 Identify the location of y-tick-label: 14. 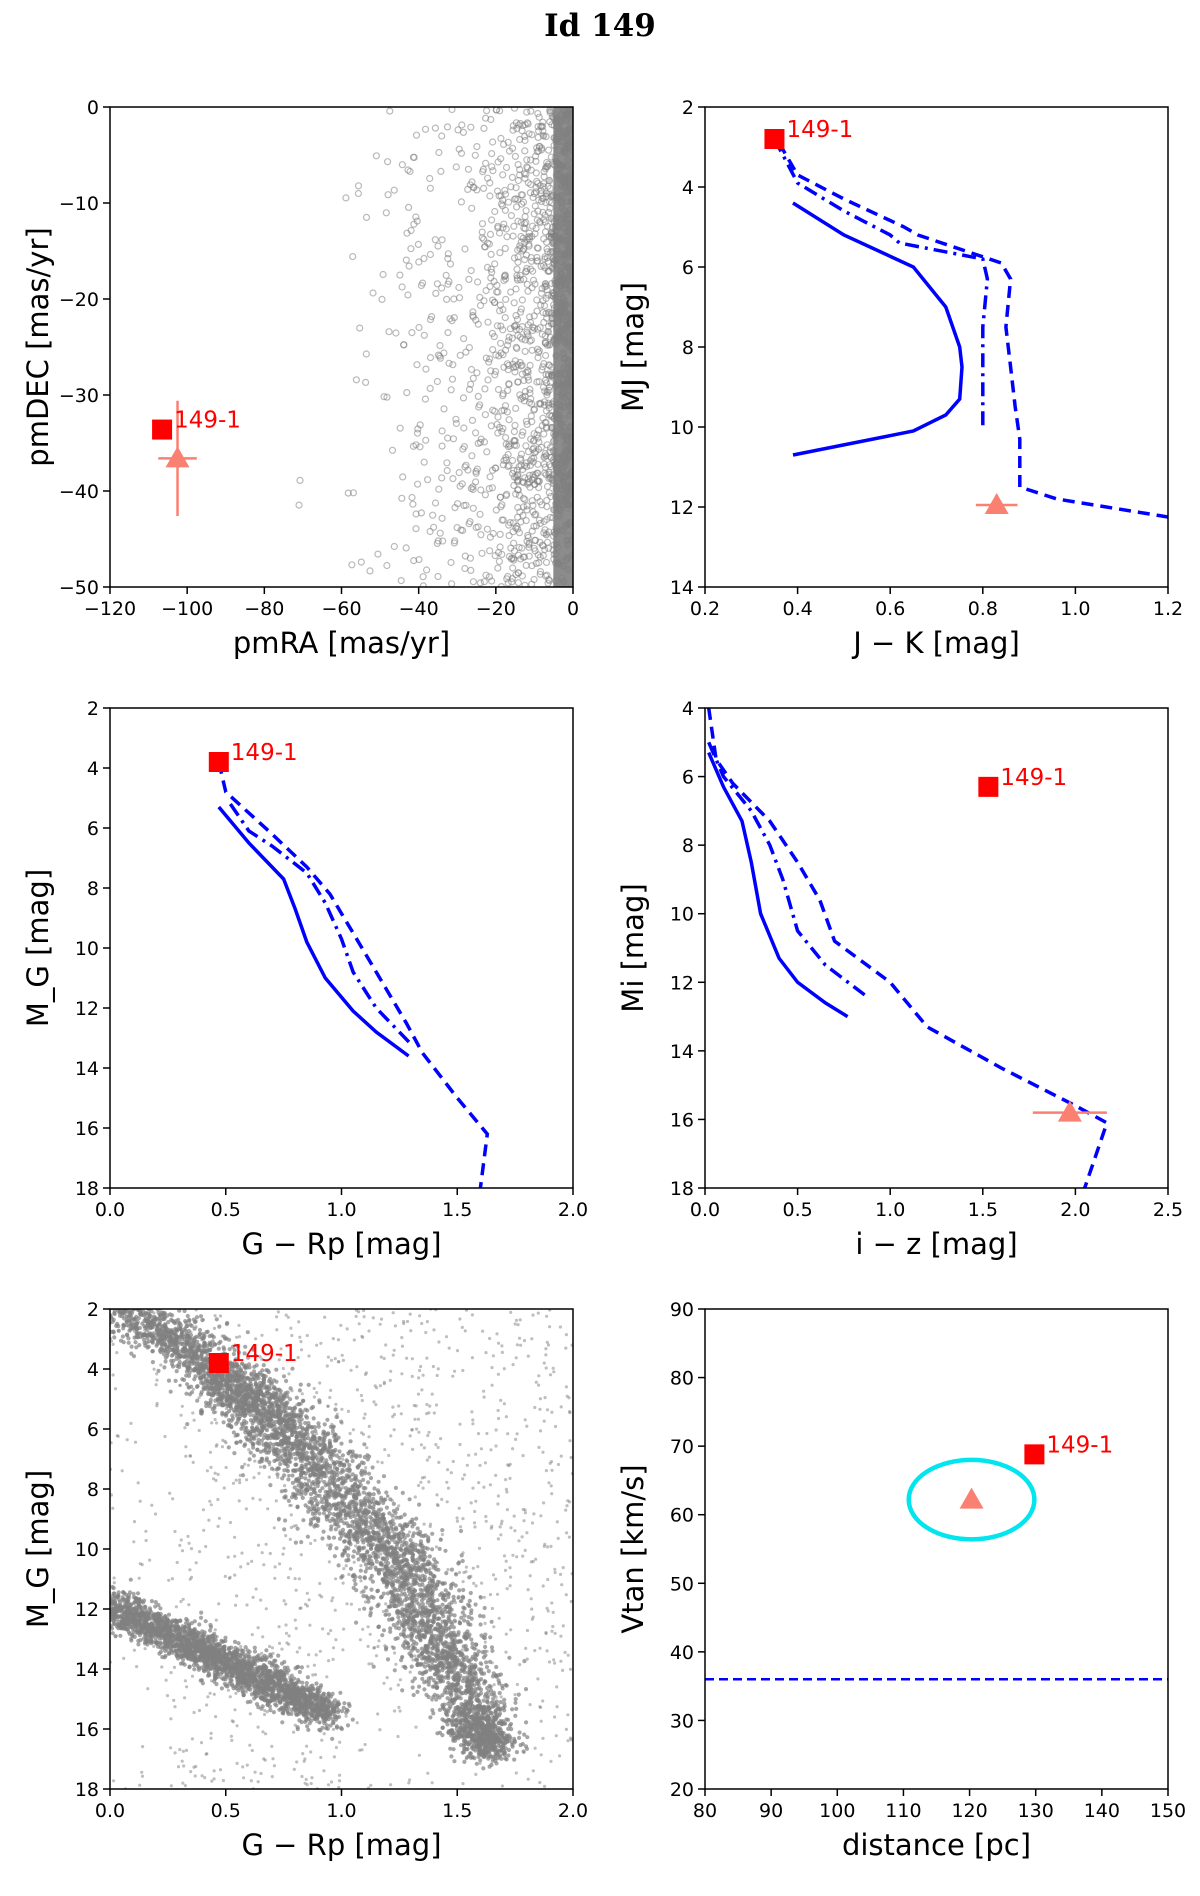
(682, 1052).